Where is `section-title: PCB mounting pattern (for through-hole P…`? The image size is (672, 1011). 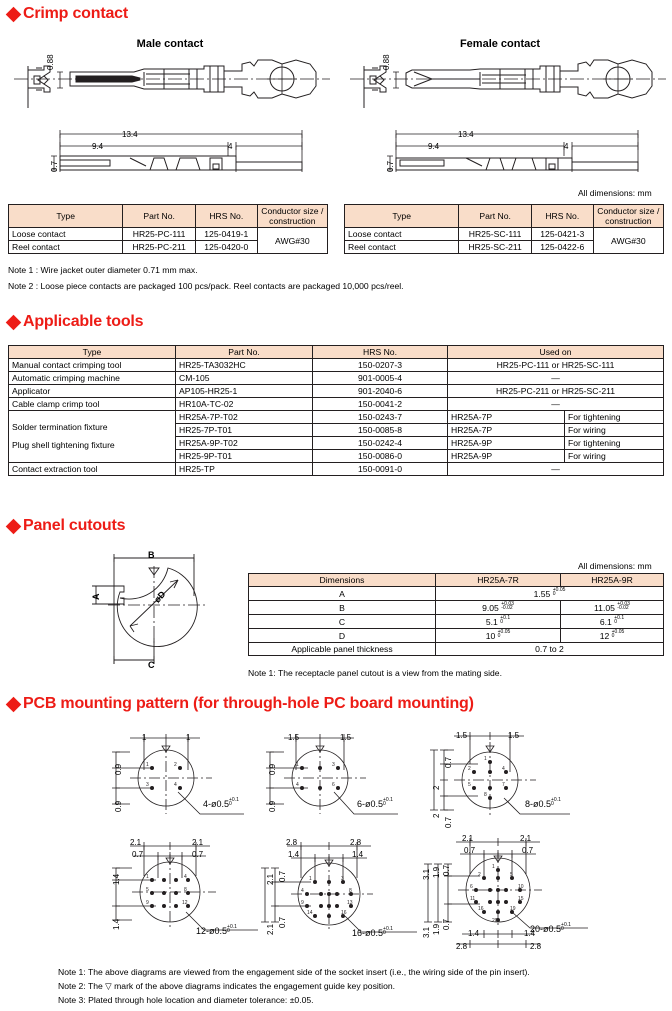 section-title: PCB mounting pattern (for through-hole P… is located at coordinates (248, 703).